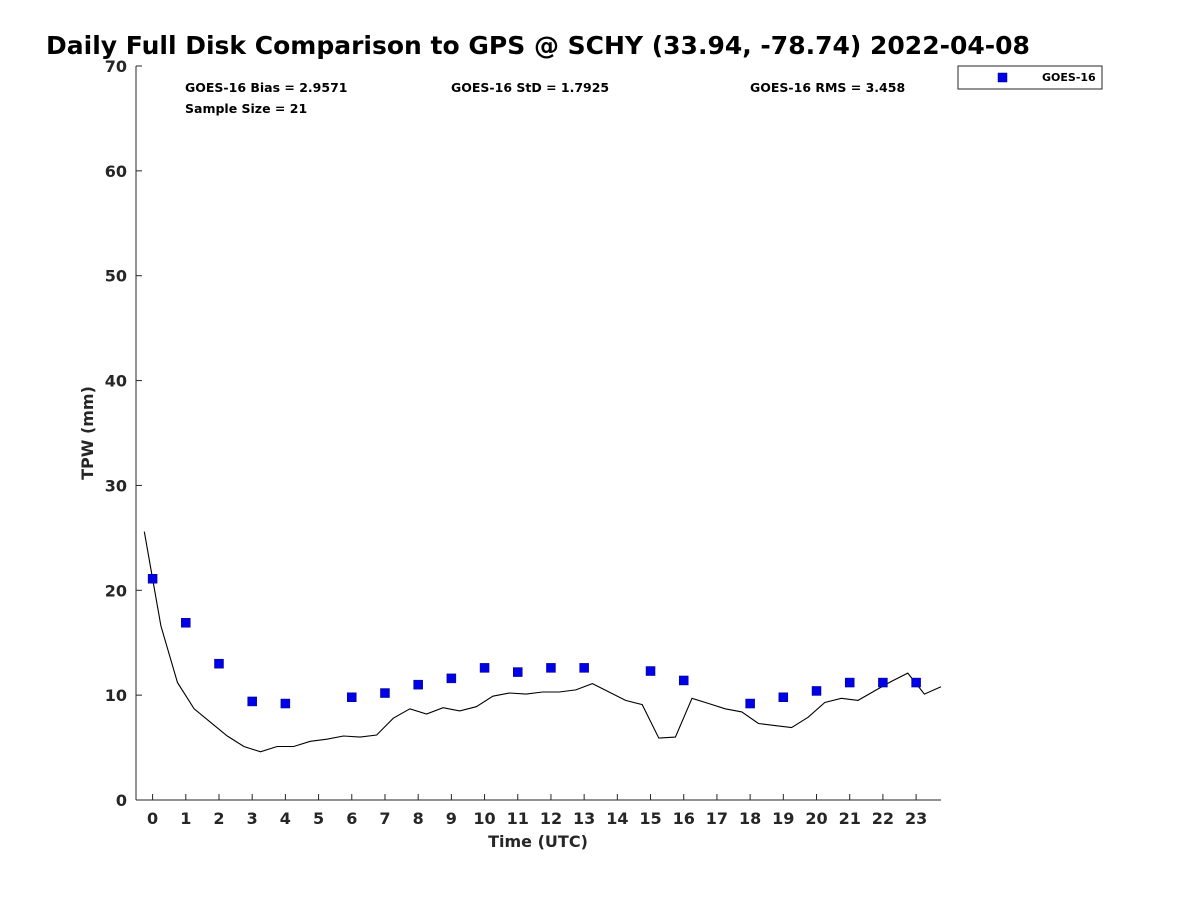 This screenshot has width=1200, height=900. What do you see at coordinates (684, 818) in the screenshot?
I see `x-tick-label: 16` at bounding box center [684, 818].